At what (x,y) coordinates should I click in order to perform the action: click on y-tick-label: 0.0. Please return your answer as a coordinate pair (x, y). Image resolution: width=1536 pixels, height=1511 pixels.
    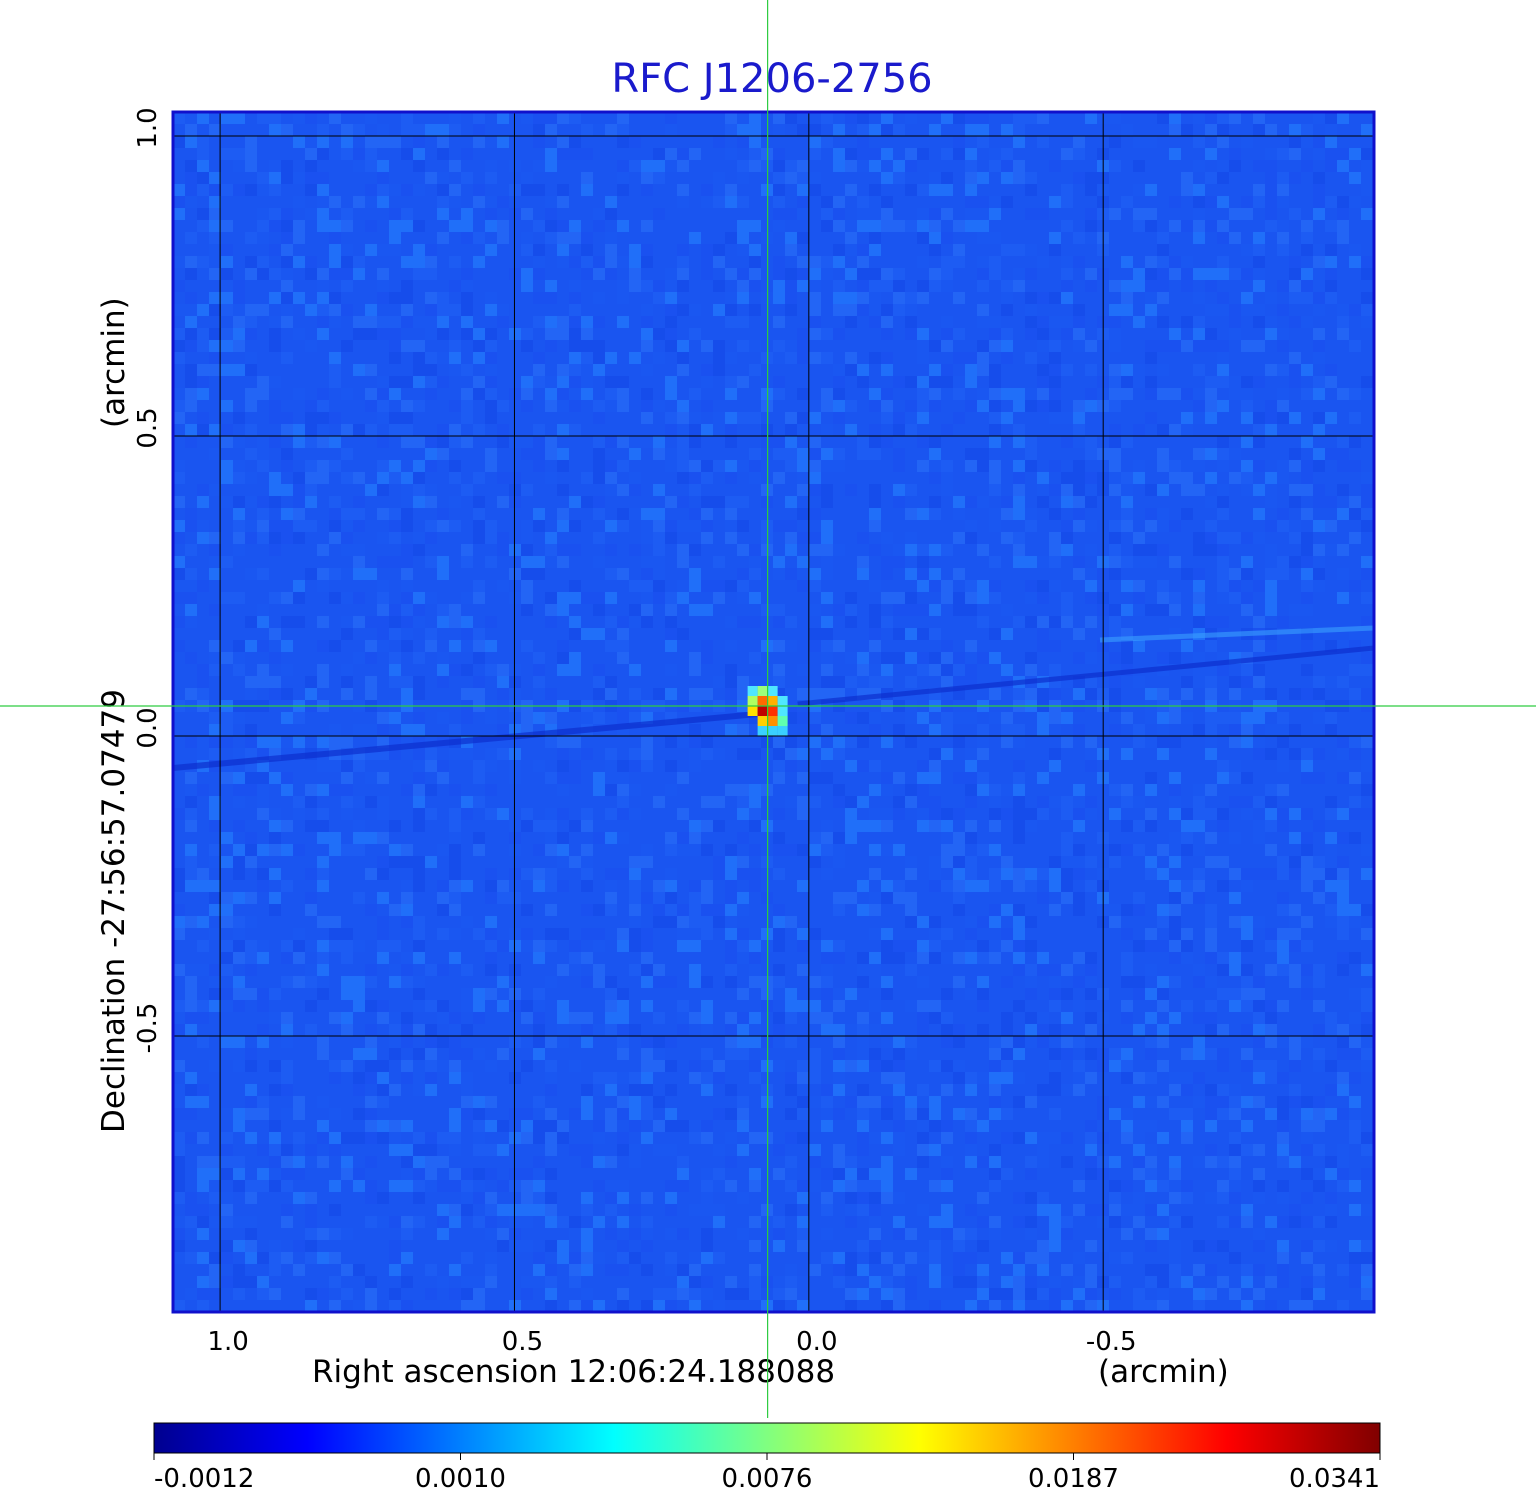
    Looking at the image, I should click on (148, 727).